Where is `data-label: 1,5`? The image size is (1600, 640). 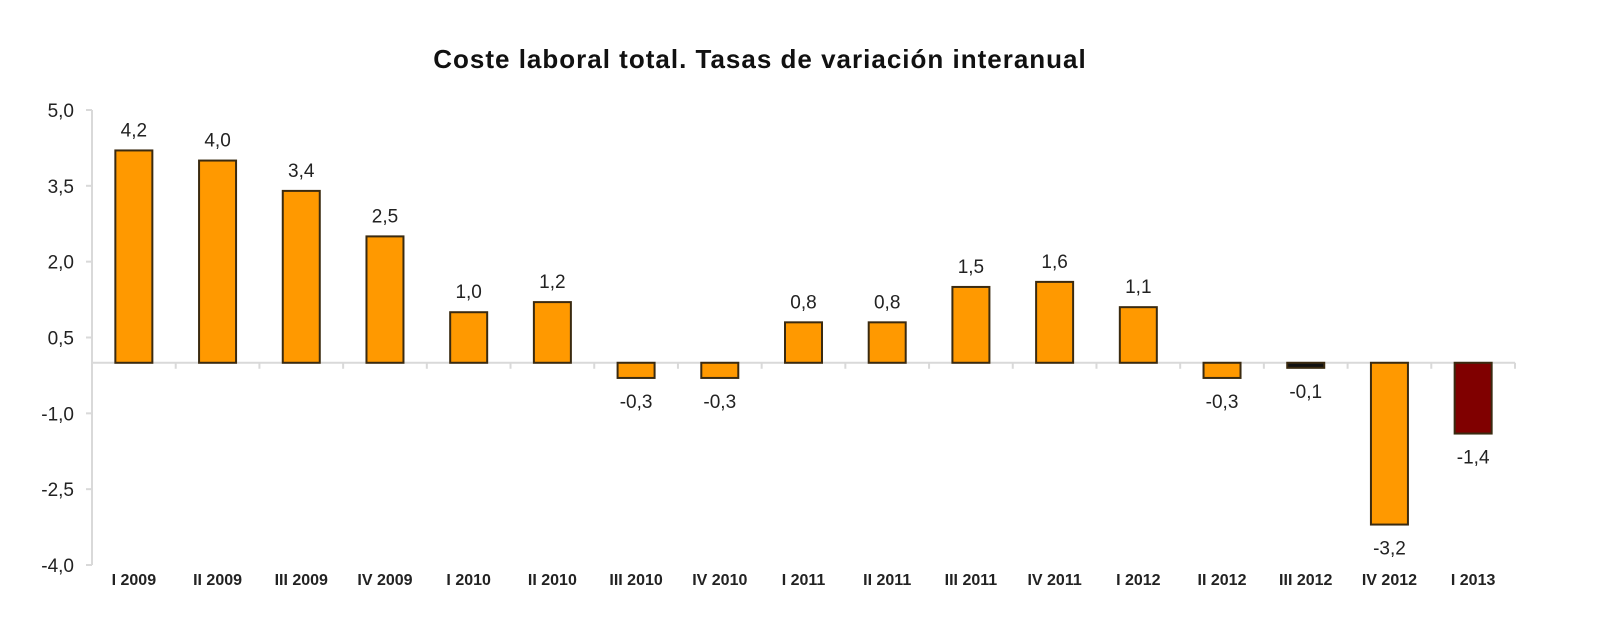
data-label: 1,5 is located at coordinates (971, 267).